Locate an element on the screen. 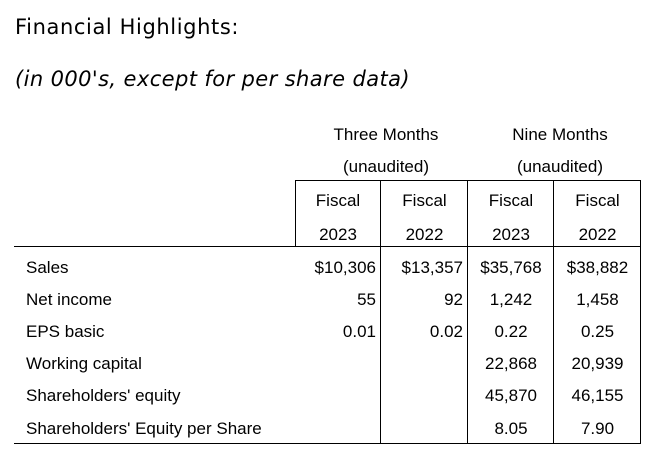  table-cell: 7.90 is located at coordinates (597, 428).